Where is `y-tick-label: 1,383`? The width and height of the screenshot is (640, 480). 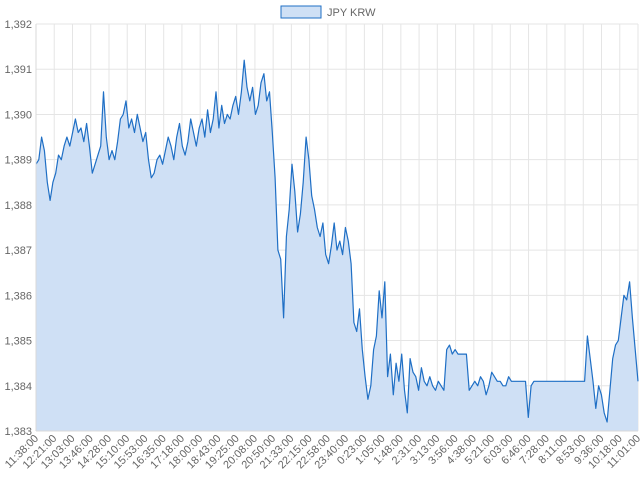
y-tick-label: 1,383 is located at coordinates (18, 432).